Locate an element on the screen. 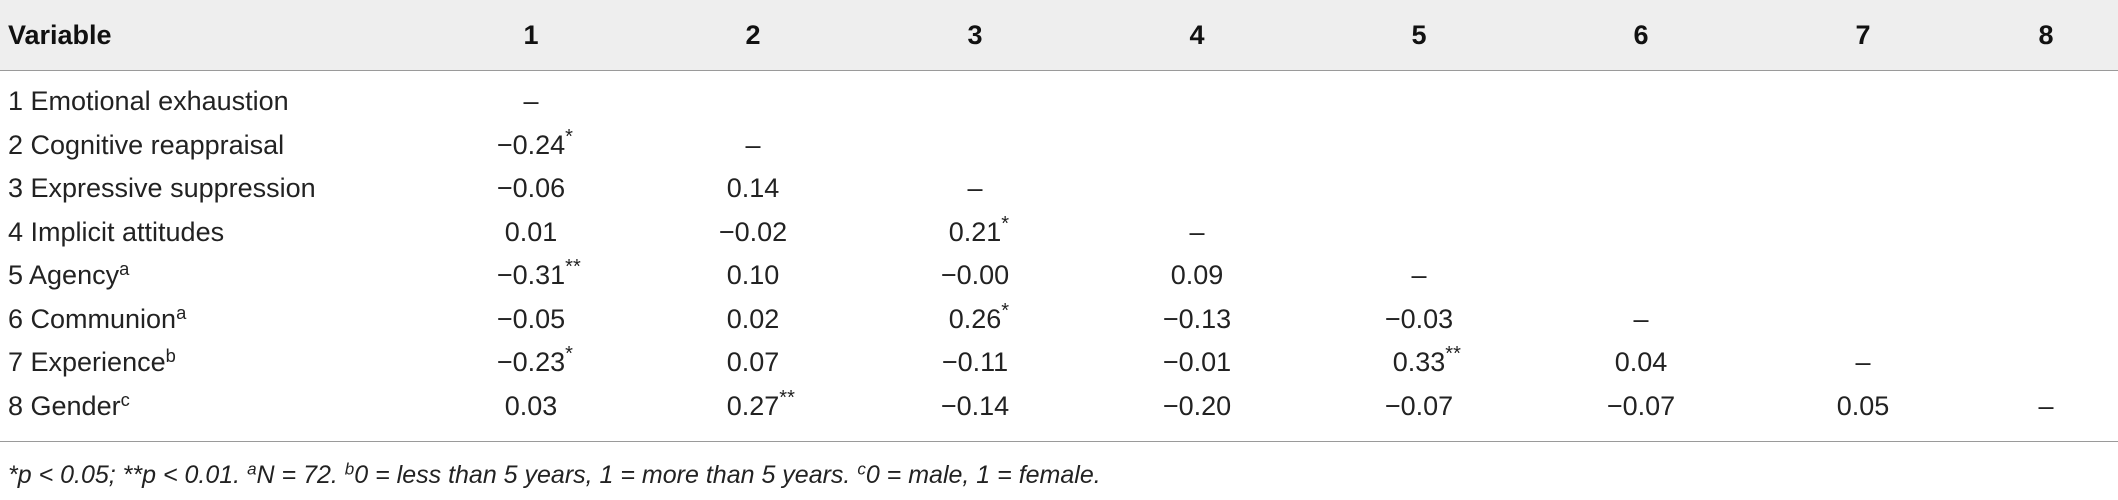 This screenshot has height=500, width=2118. cell-value: 0.21 is located at coordinates (975, 231).